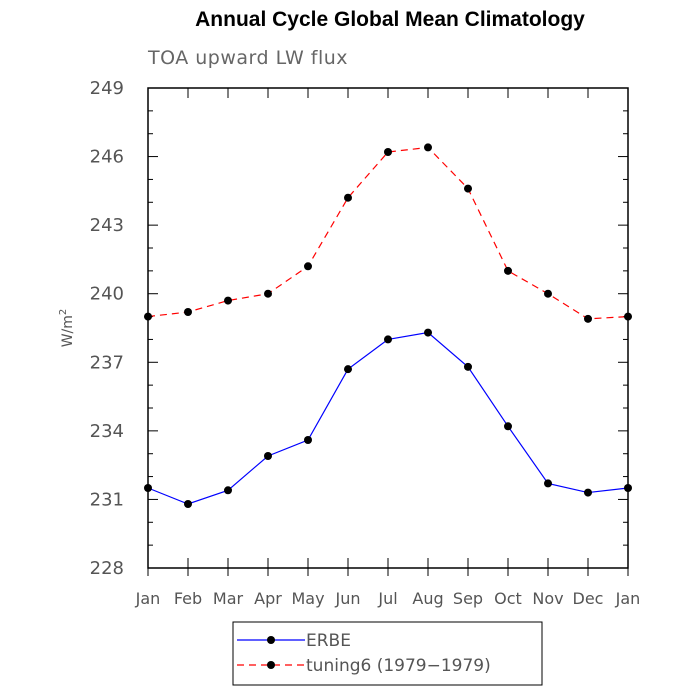 This screenshot has height=700, width=700. I want to click on x-tick-label: Jun, so click(348, 598).